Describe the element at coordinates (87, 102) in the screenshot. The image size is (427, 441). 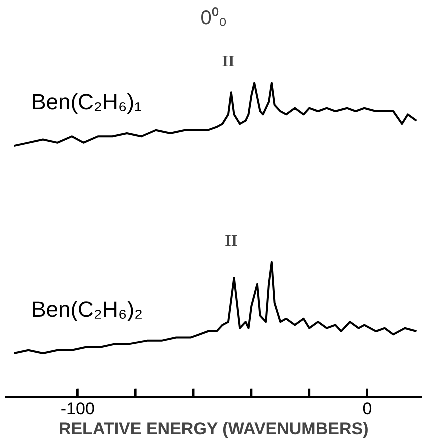
I see `series-label: Ben(C₂H₆)₁` at that location.